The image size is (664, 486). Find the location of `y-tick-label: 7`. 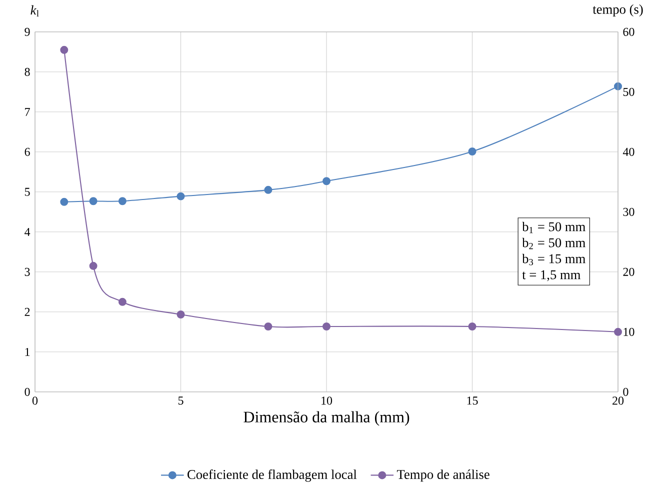

y-tick-label: 7 is located at coordinates (27, 112).